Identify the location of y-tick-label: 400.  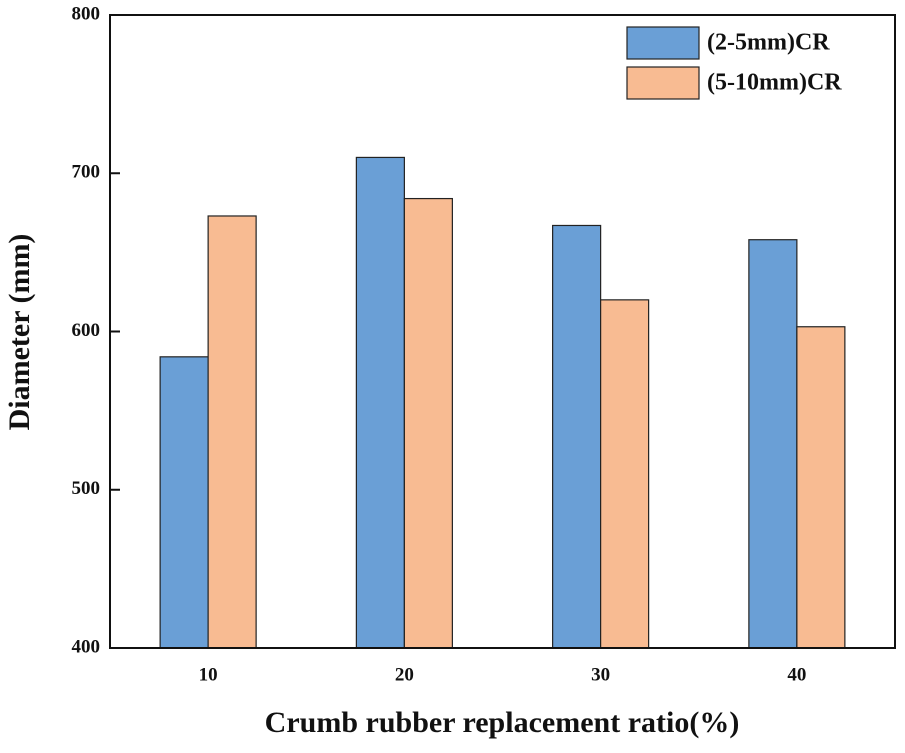
(86, 646).